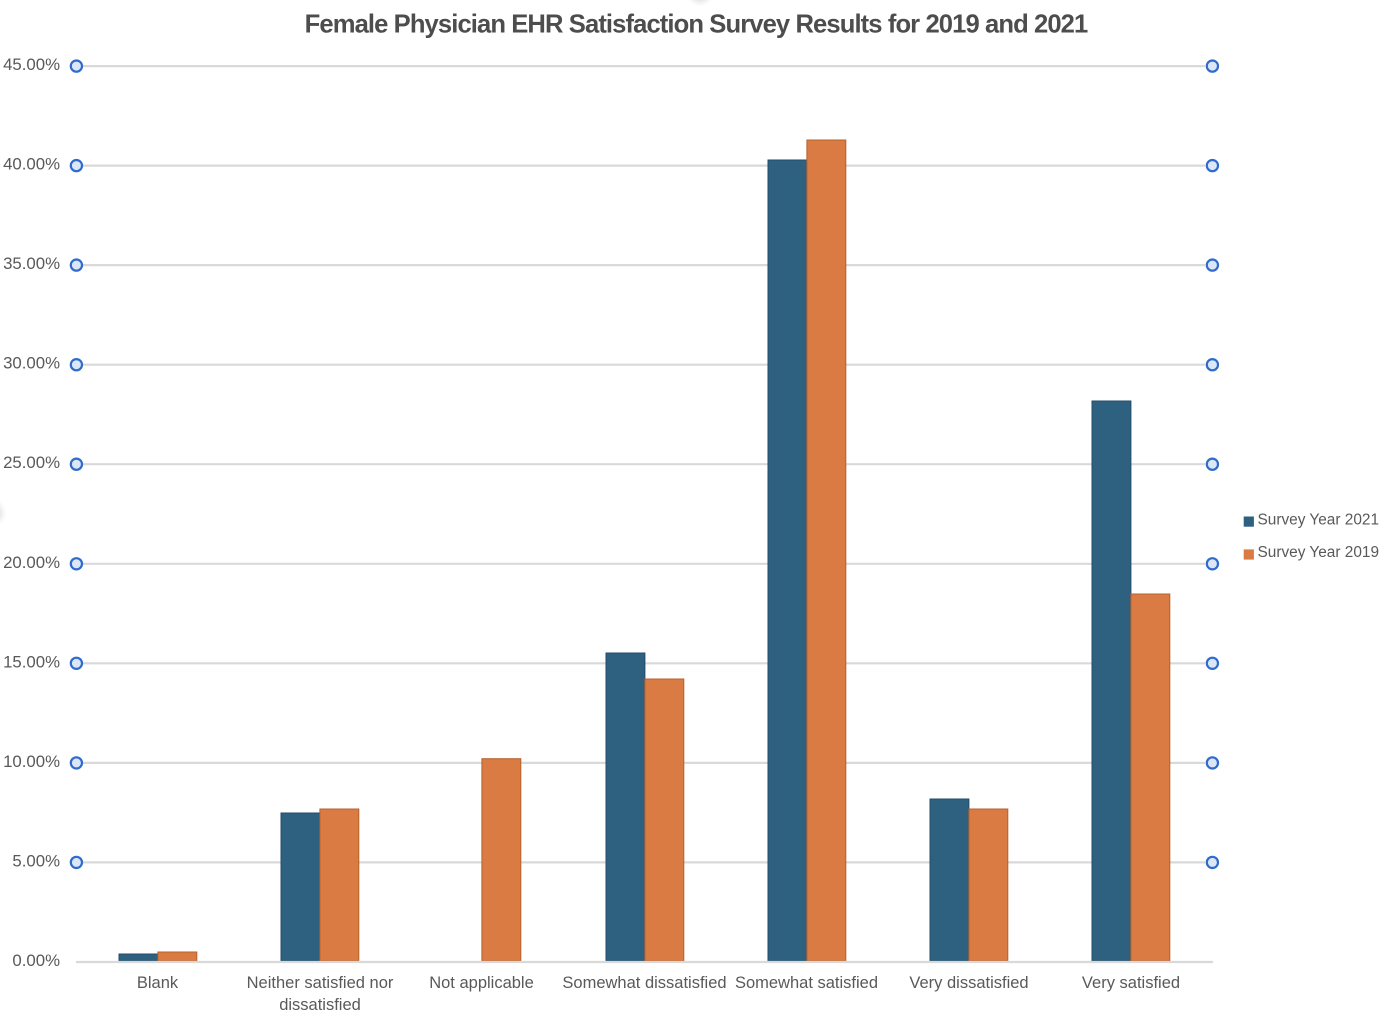  I want to click on svg-text: Somewhat satisfied, so click(806, 983).